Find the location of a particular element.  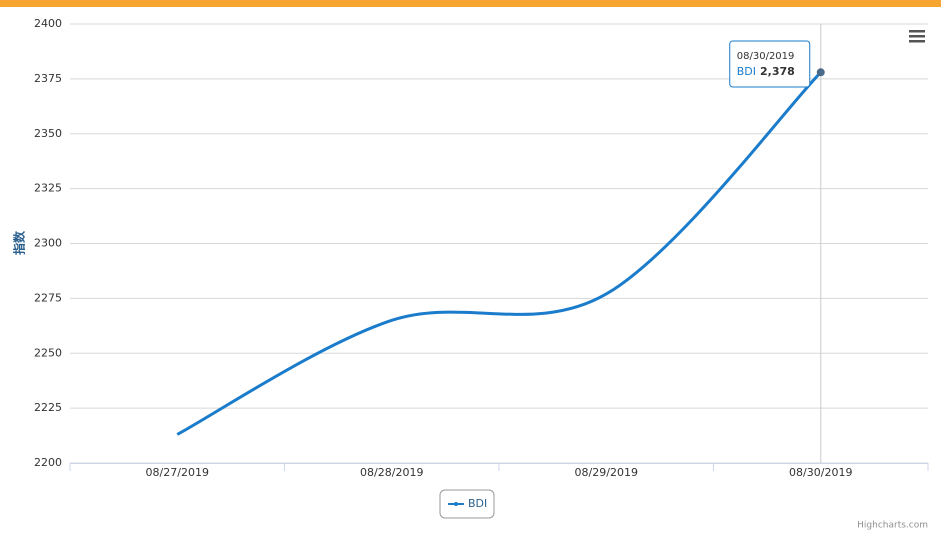

legend-box is located at coordinates (467, 504).